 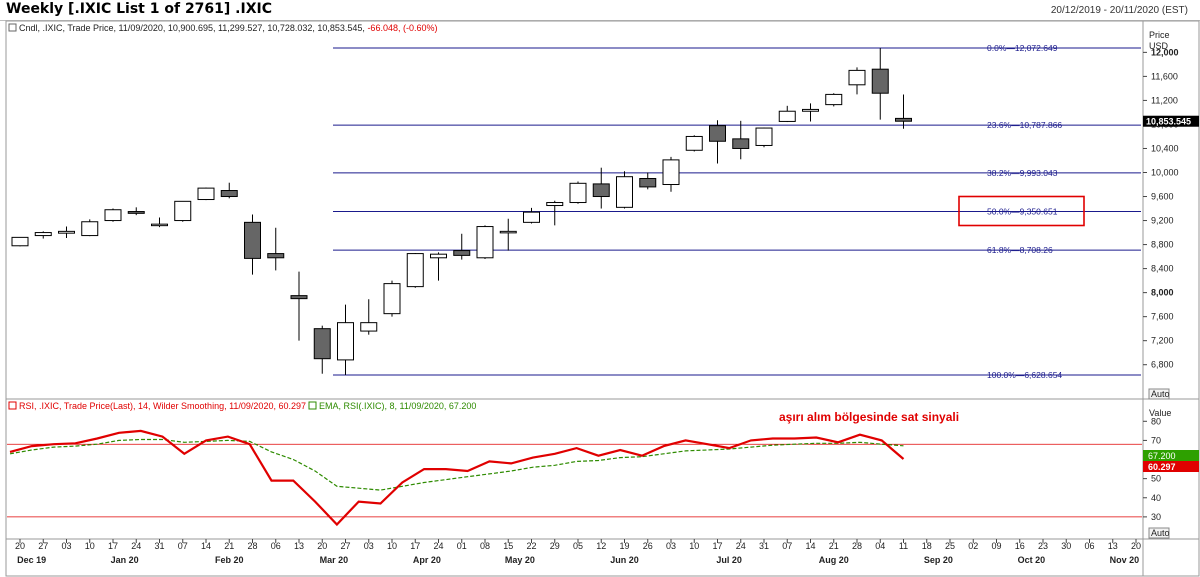 I want to click on price-legend-change: -66.048, (-0.60%), so click(x=402, y=28).